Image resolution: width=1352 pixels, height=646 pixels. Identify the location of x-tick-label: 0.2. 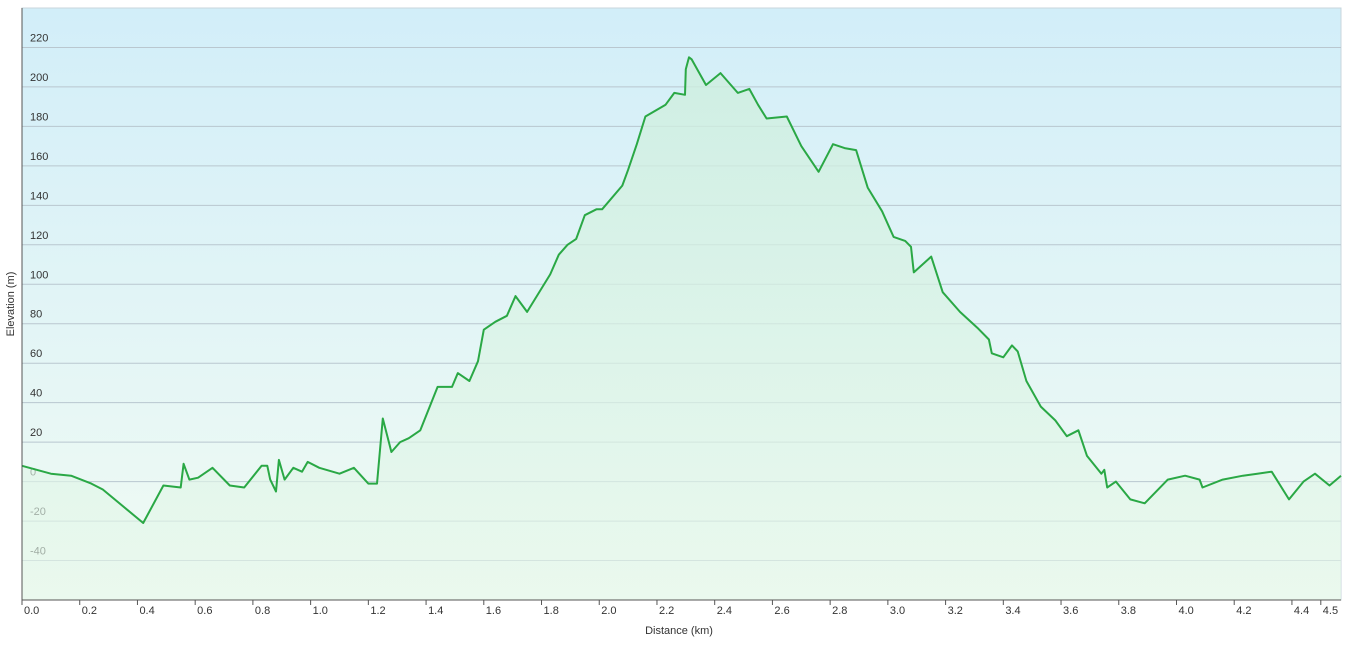
(89, 611).